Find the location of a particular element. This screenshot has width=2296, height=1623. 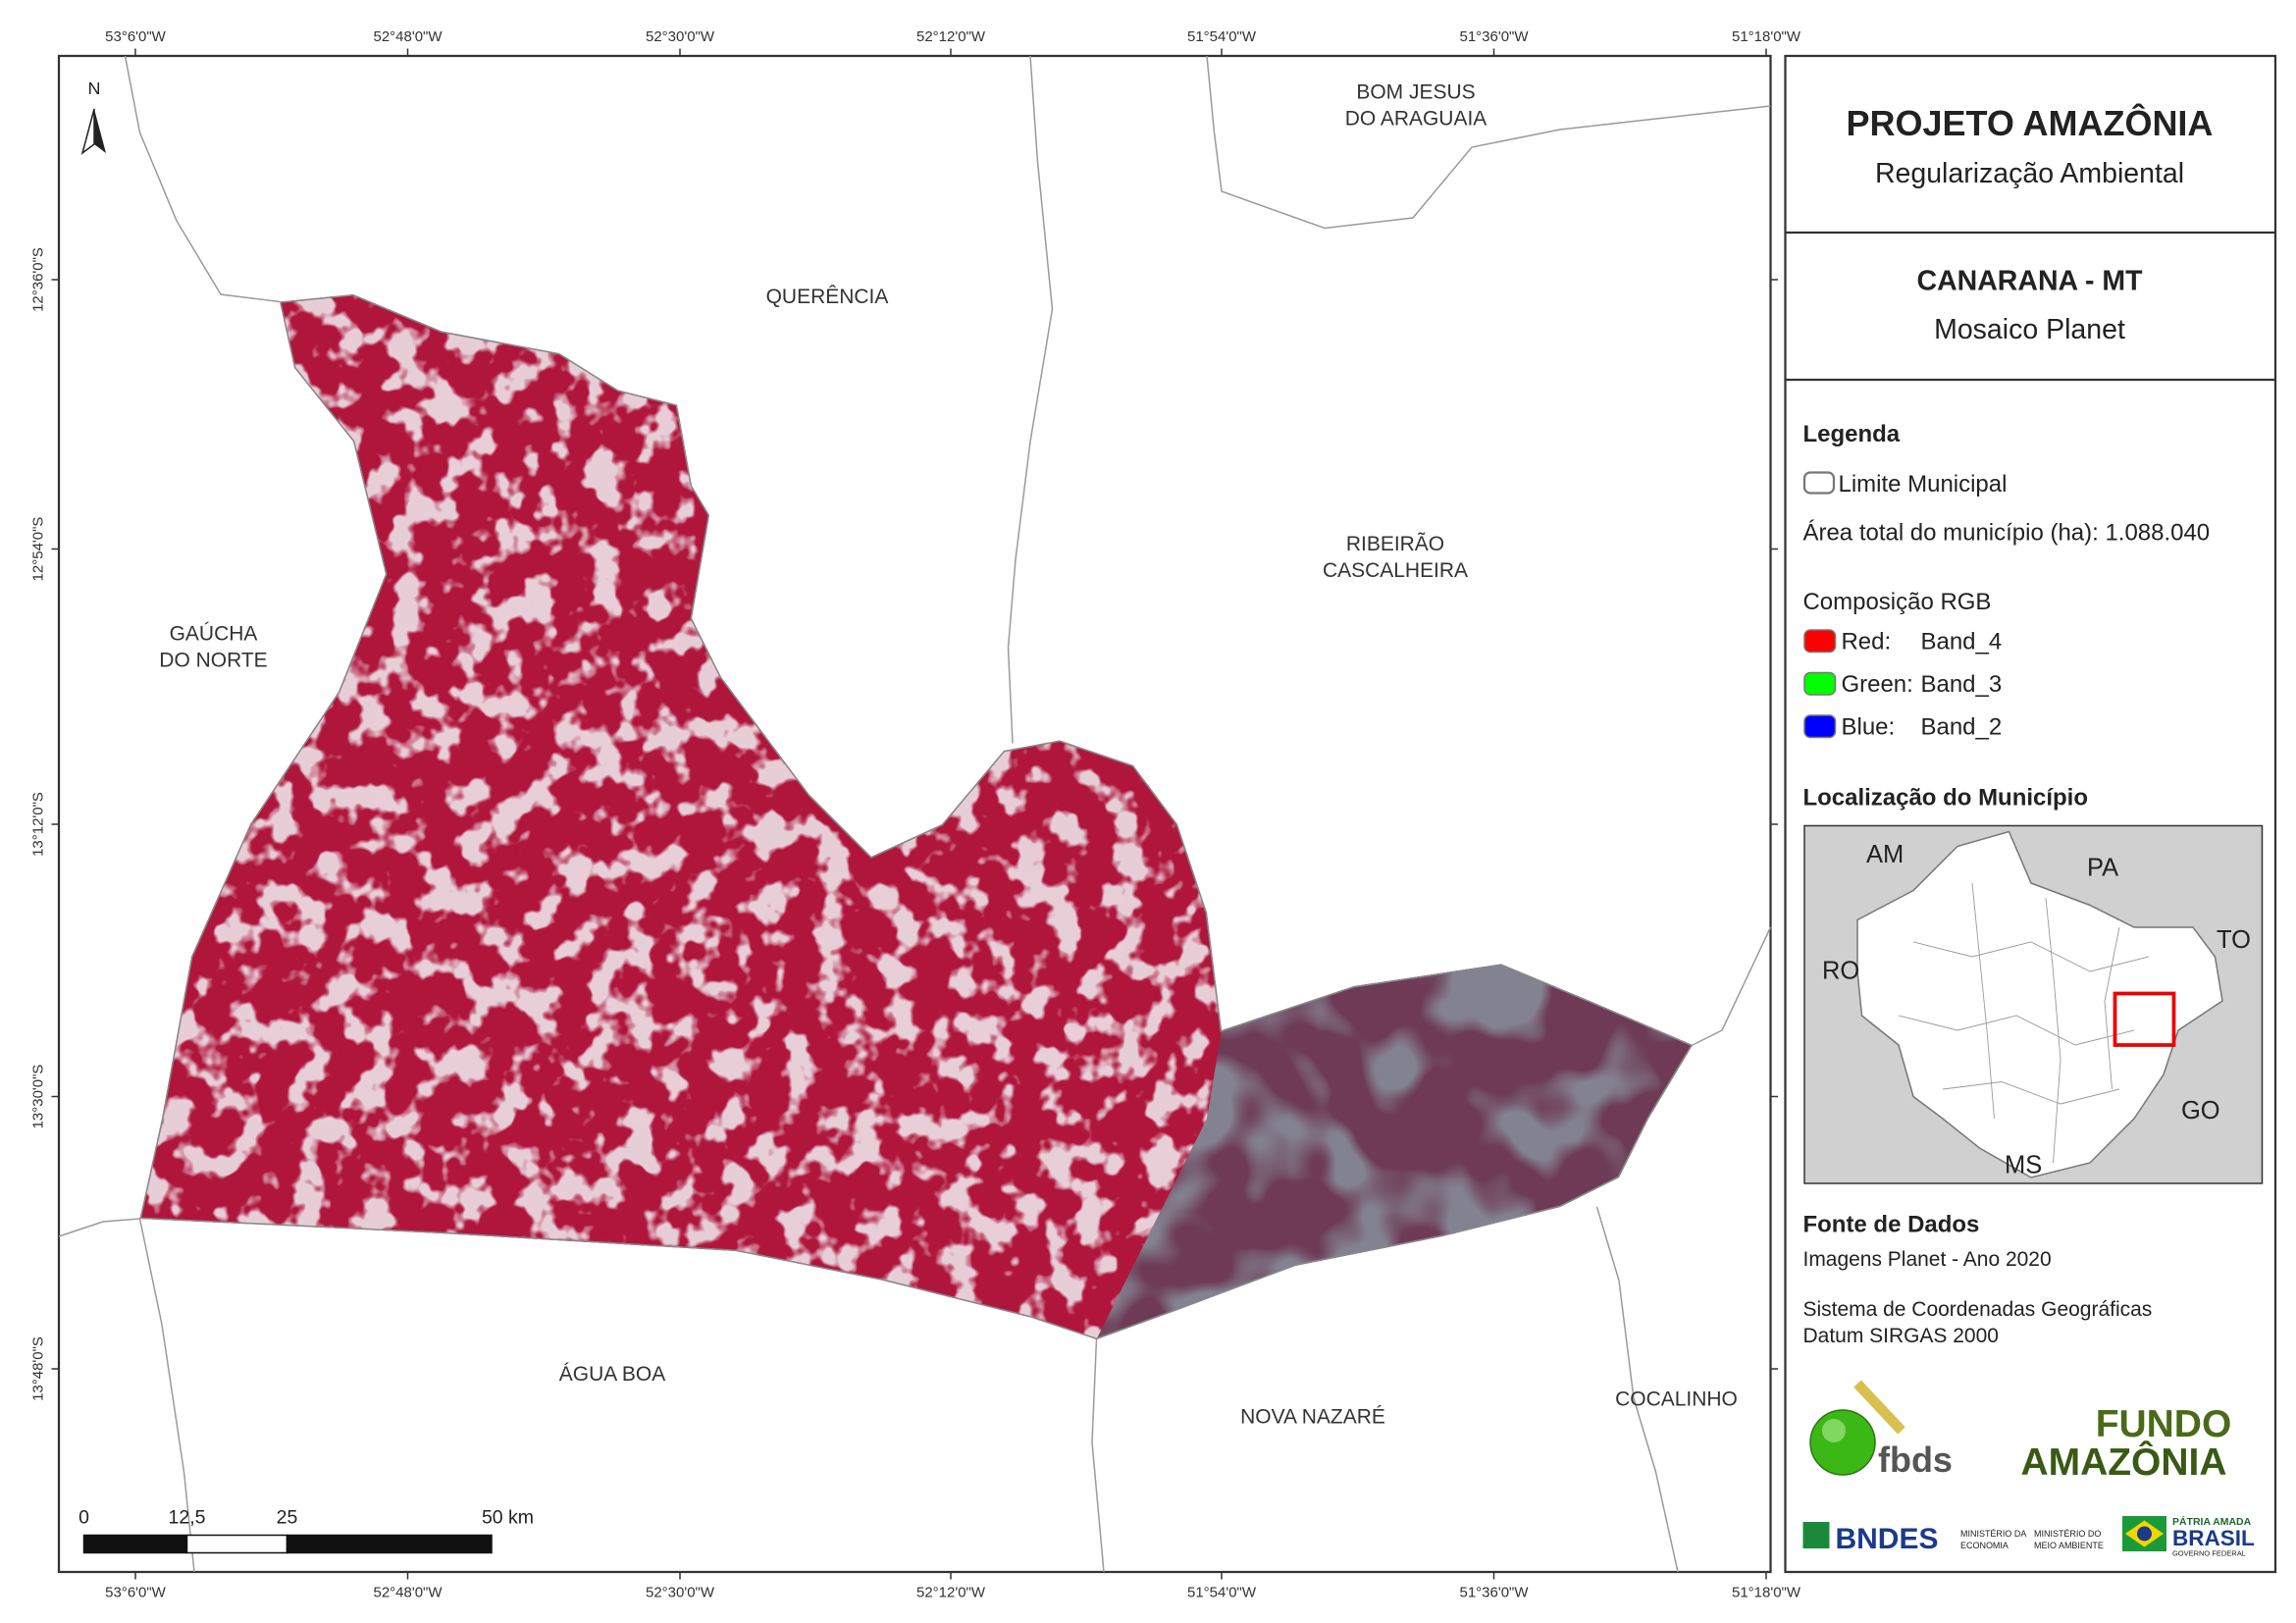

inset-label: MS is located at coordinates (2023, 1164).